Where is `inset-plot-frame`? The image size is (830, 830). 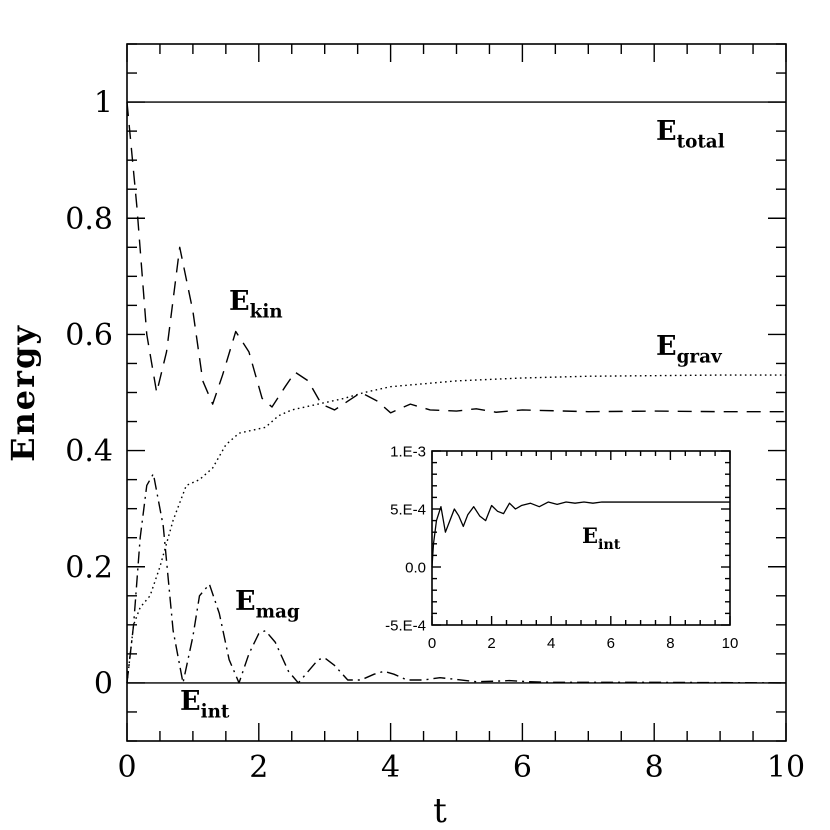 inset-plot-frame is located at coordinates (581, 538).